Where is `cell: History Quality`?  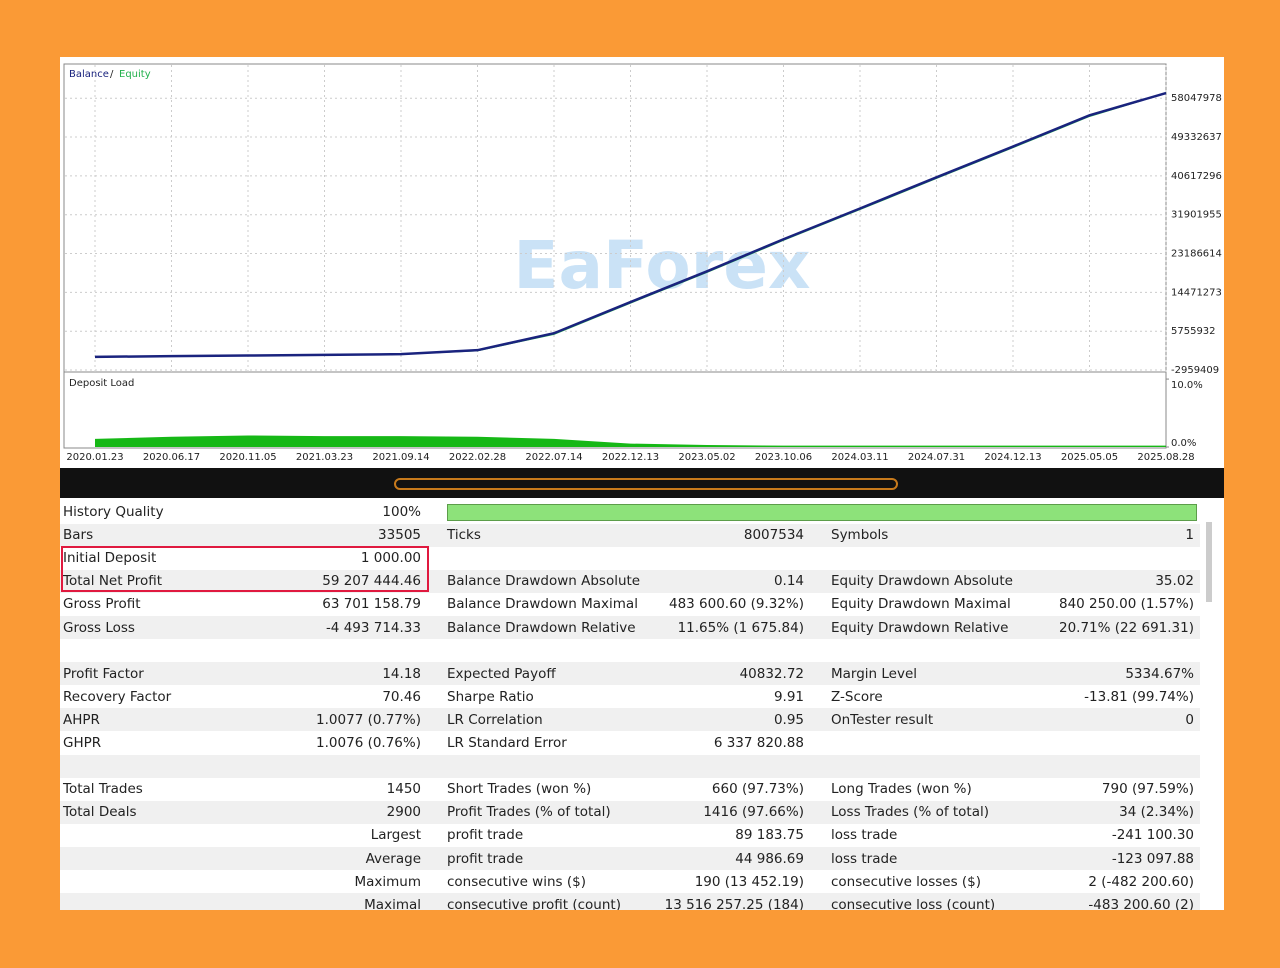 cell: History Quality is located at coordinates (113, 512).